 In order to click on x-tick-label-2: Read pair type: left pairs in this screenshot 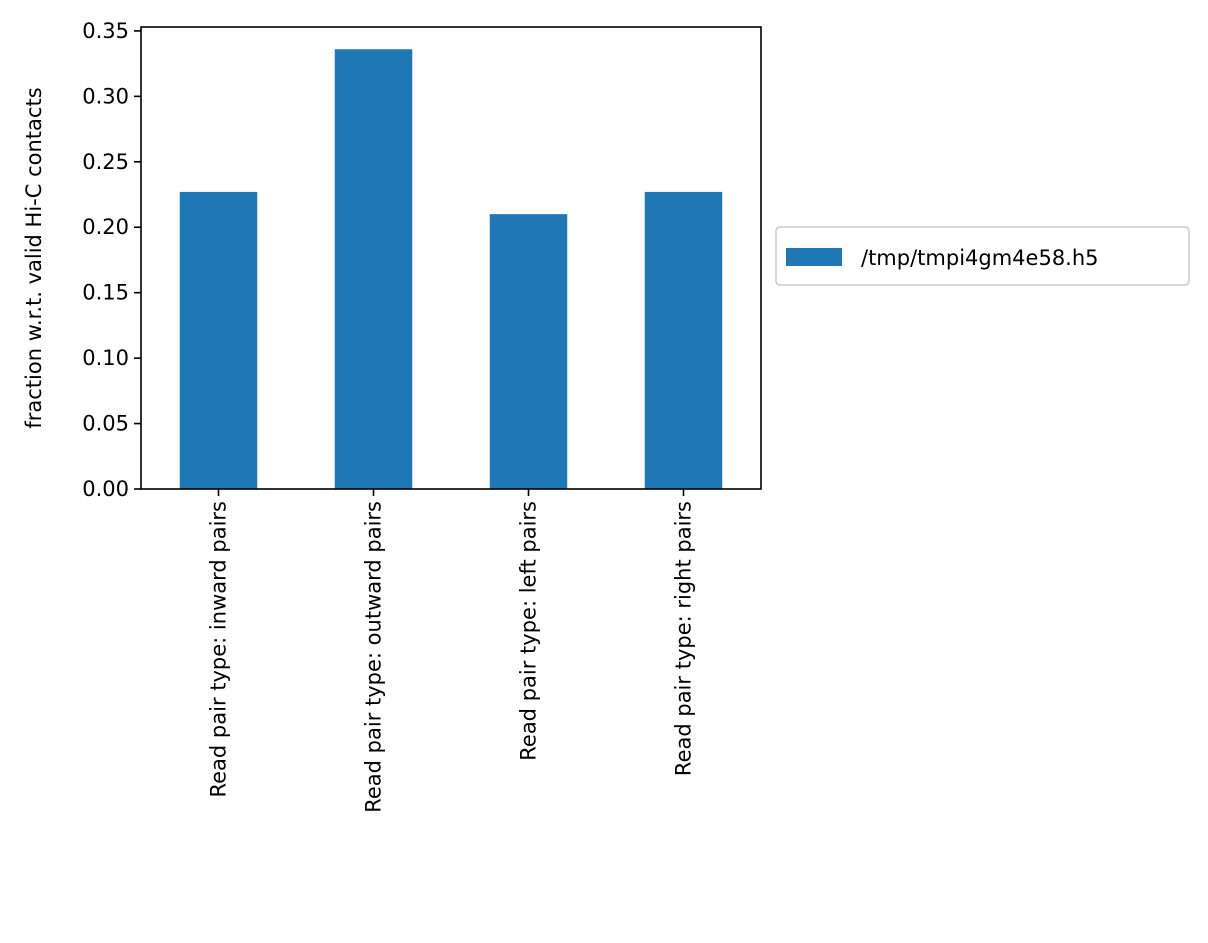, I will do `click(529, 631)`.